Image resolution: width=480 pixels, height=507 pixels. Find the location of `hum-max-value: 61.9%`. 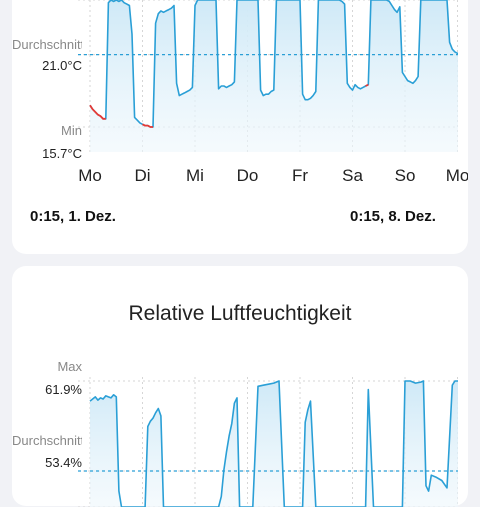

hum-max-value: 61.9% is located at coordinates (63, 389).